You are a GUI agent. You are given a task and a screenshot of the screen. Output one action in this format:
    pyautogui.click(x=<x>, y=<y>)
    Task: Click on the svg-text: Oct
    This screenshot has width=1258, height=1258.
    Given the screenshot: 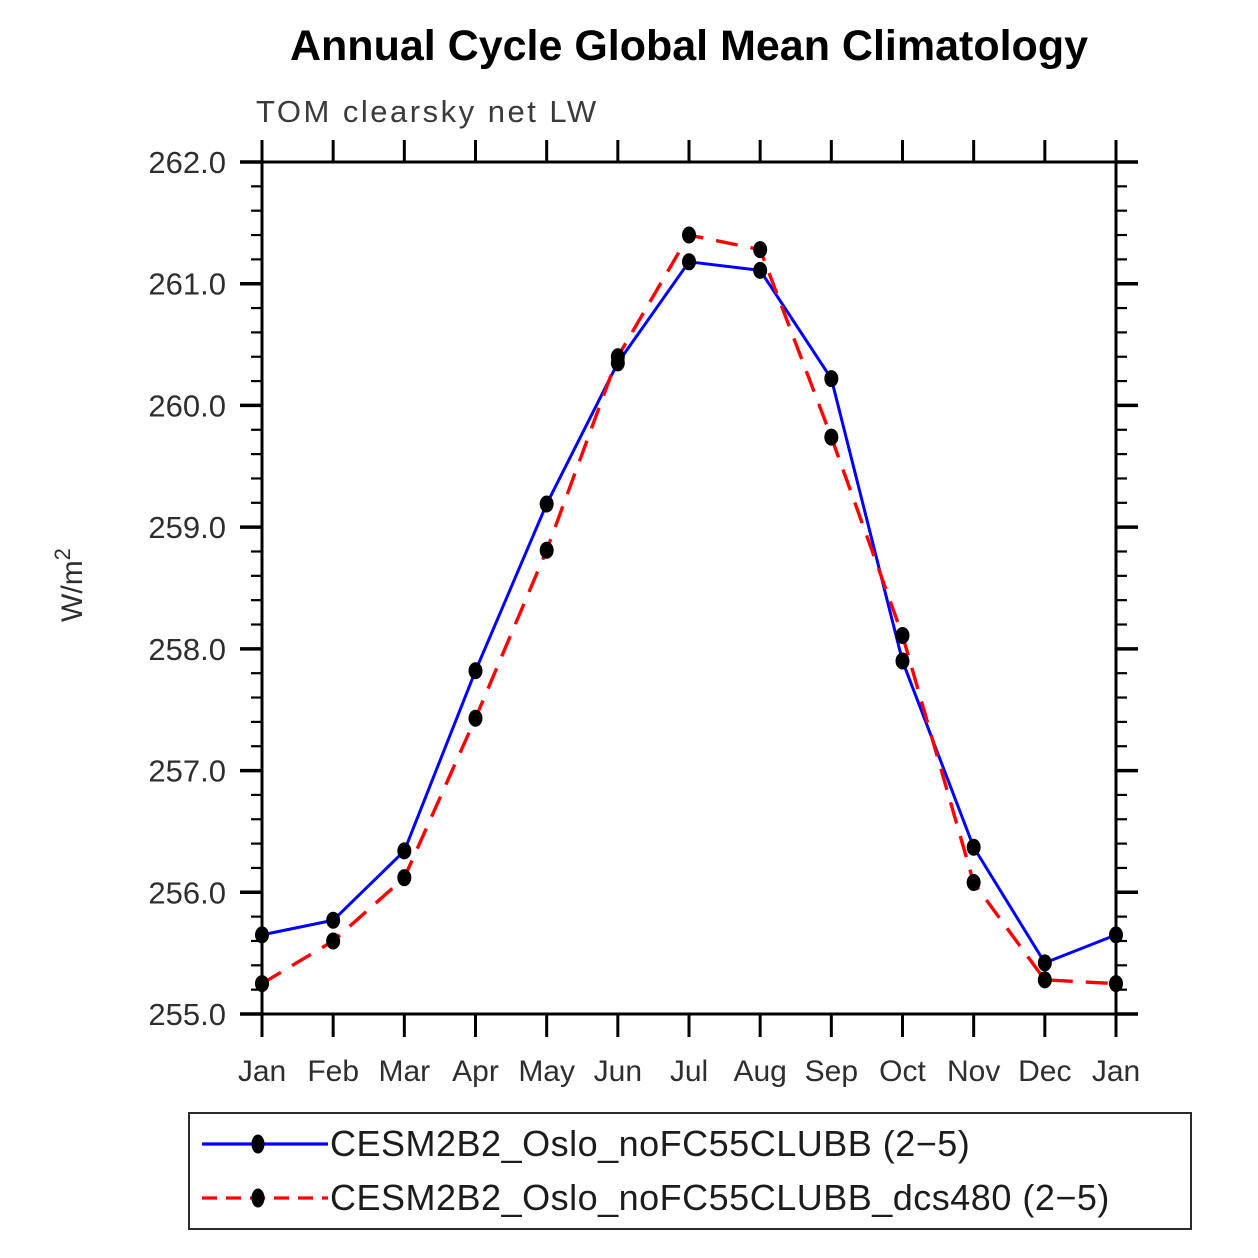 What is the action you would take?
    pyautogui.click(x=902, y=1071)
    